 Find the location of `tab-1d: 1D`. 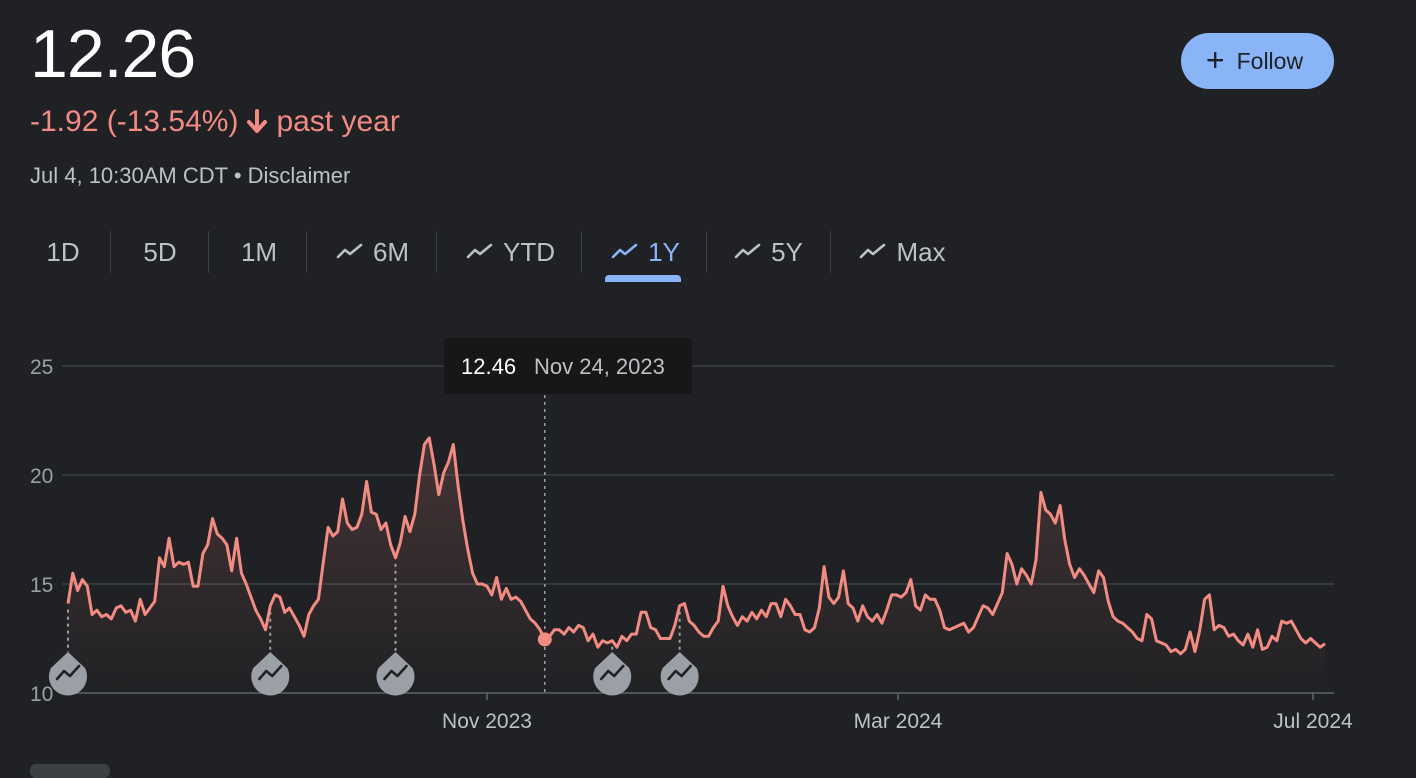

tab-1d: 1D is located at coordinates (63, 252).